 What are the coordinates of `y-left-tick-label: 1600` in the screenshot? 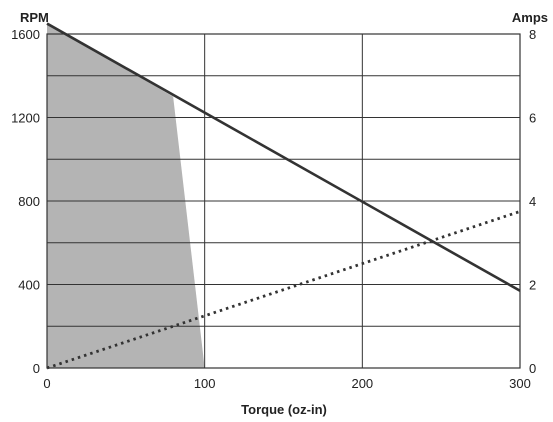 It's located at (25, 34).